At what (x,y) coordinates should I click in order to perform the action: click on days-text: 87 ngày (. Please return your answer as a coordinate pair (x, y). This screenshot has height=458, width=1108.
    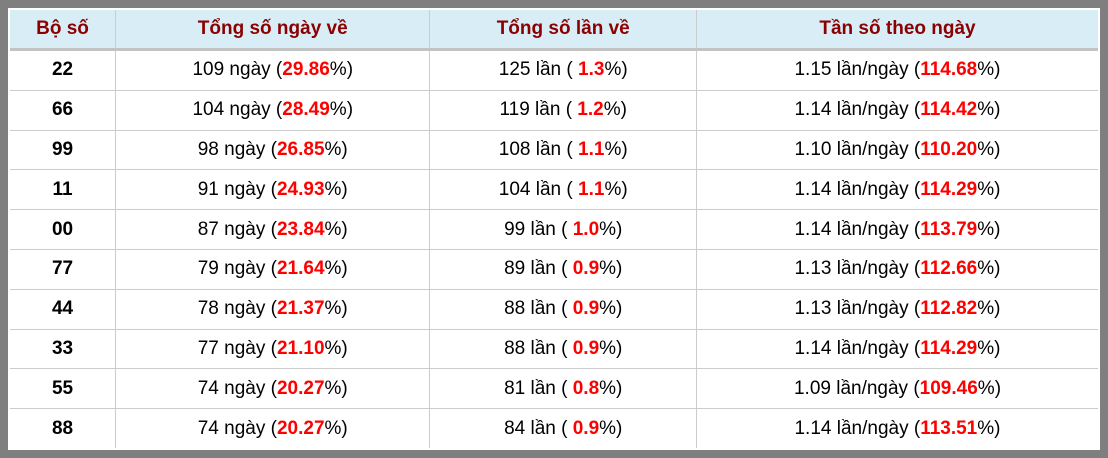
    Looking at the image, I should click on (237, 229).